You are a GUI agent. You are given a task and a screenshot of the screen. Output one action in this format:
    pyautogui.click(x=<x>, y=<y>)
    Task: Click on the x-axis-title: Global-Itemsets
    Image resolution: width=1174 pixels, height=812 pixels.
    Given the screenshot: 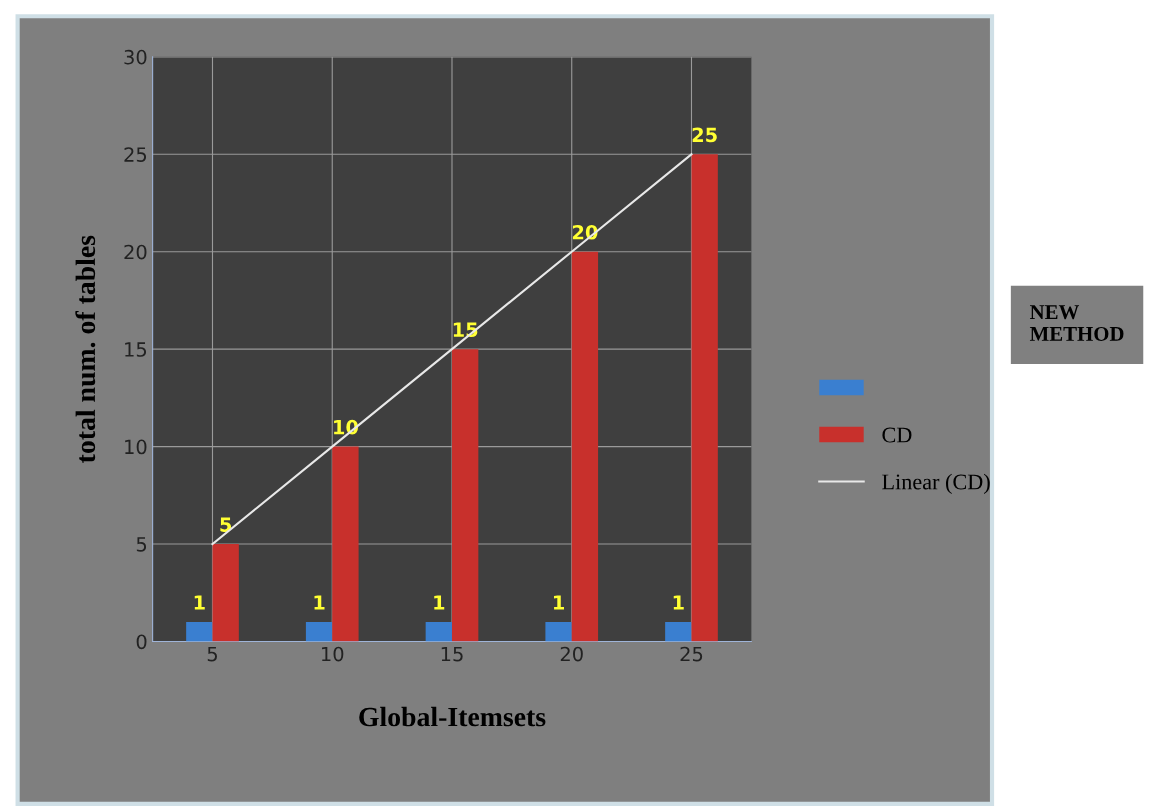 What is the action you would take?
    pyautogui.click(x=452, y=716)
    